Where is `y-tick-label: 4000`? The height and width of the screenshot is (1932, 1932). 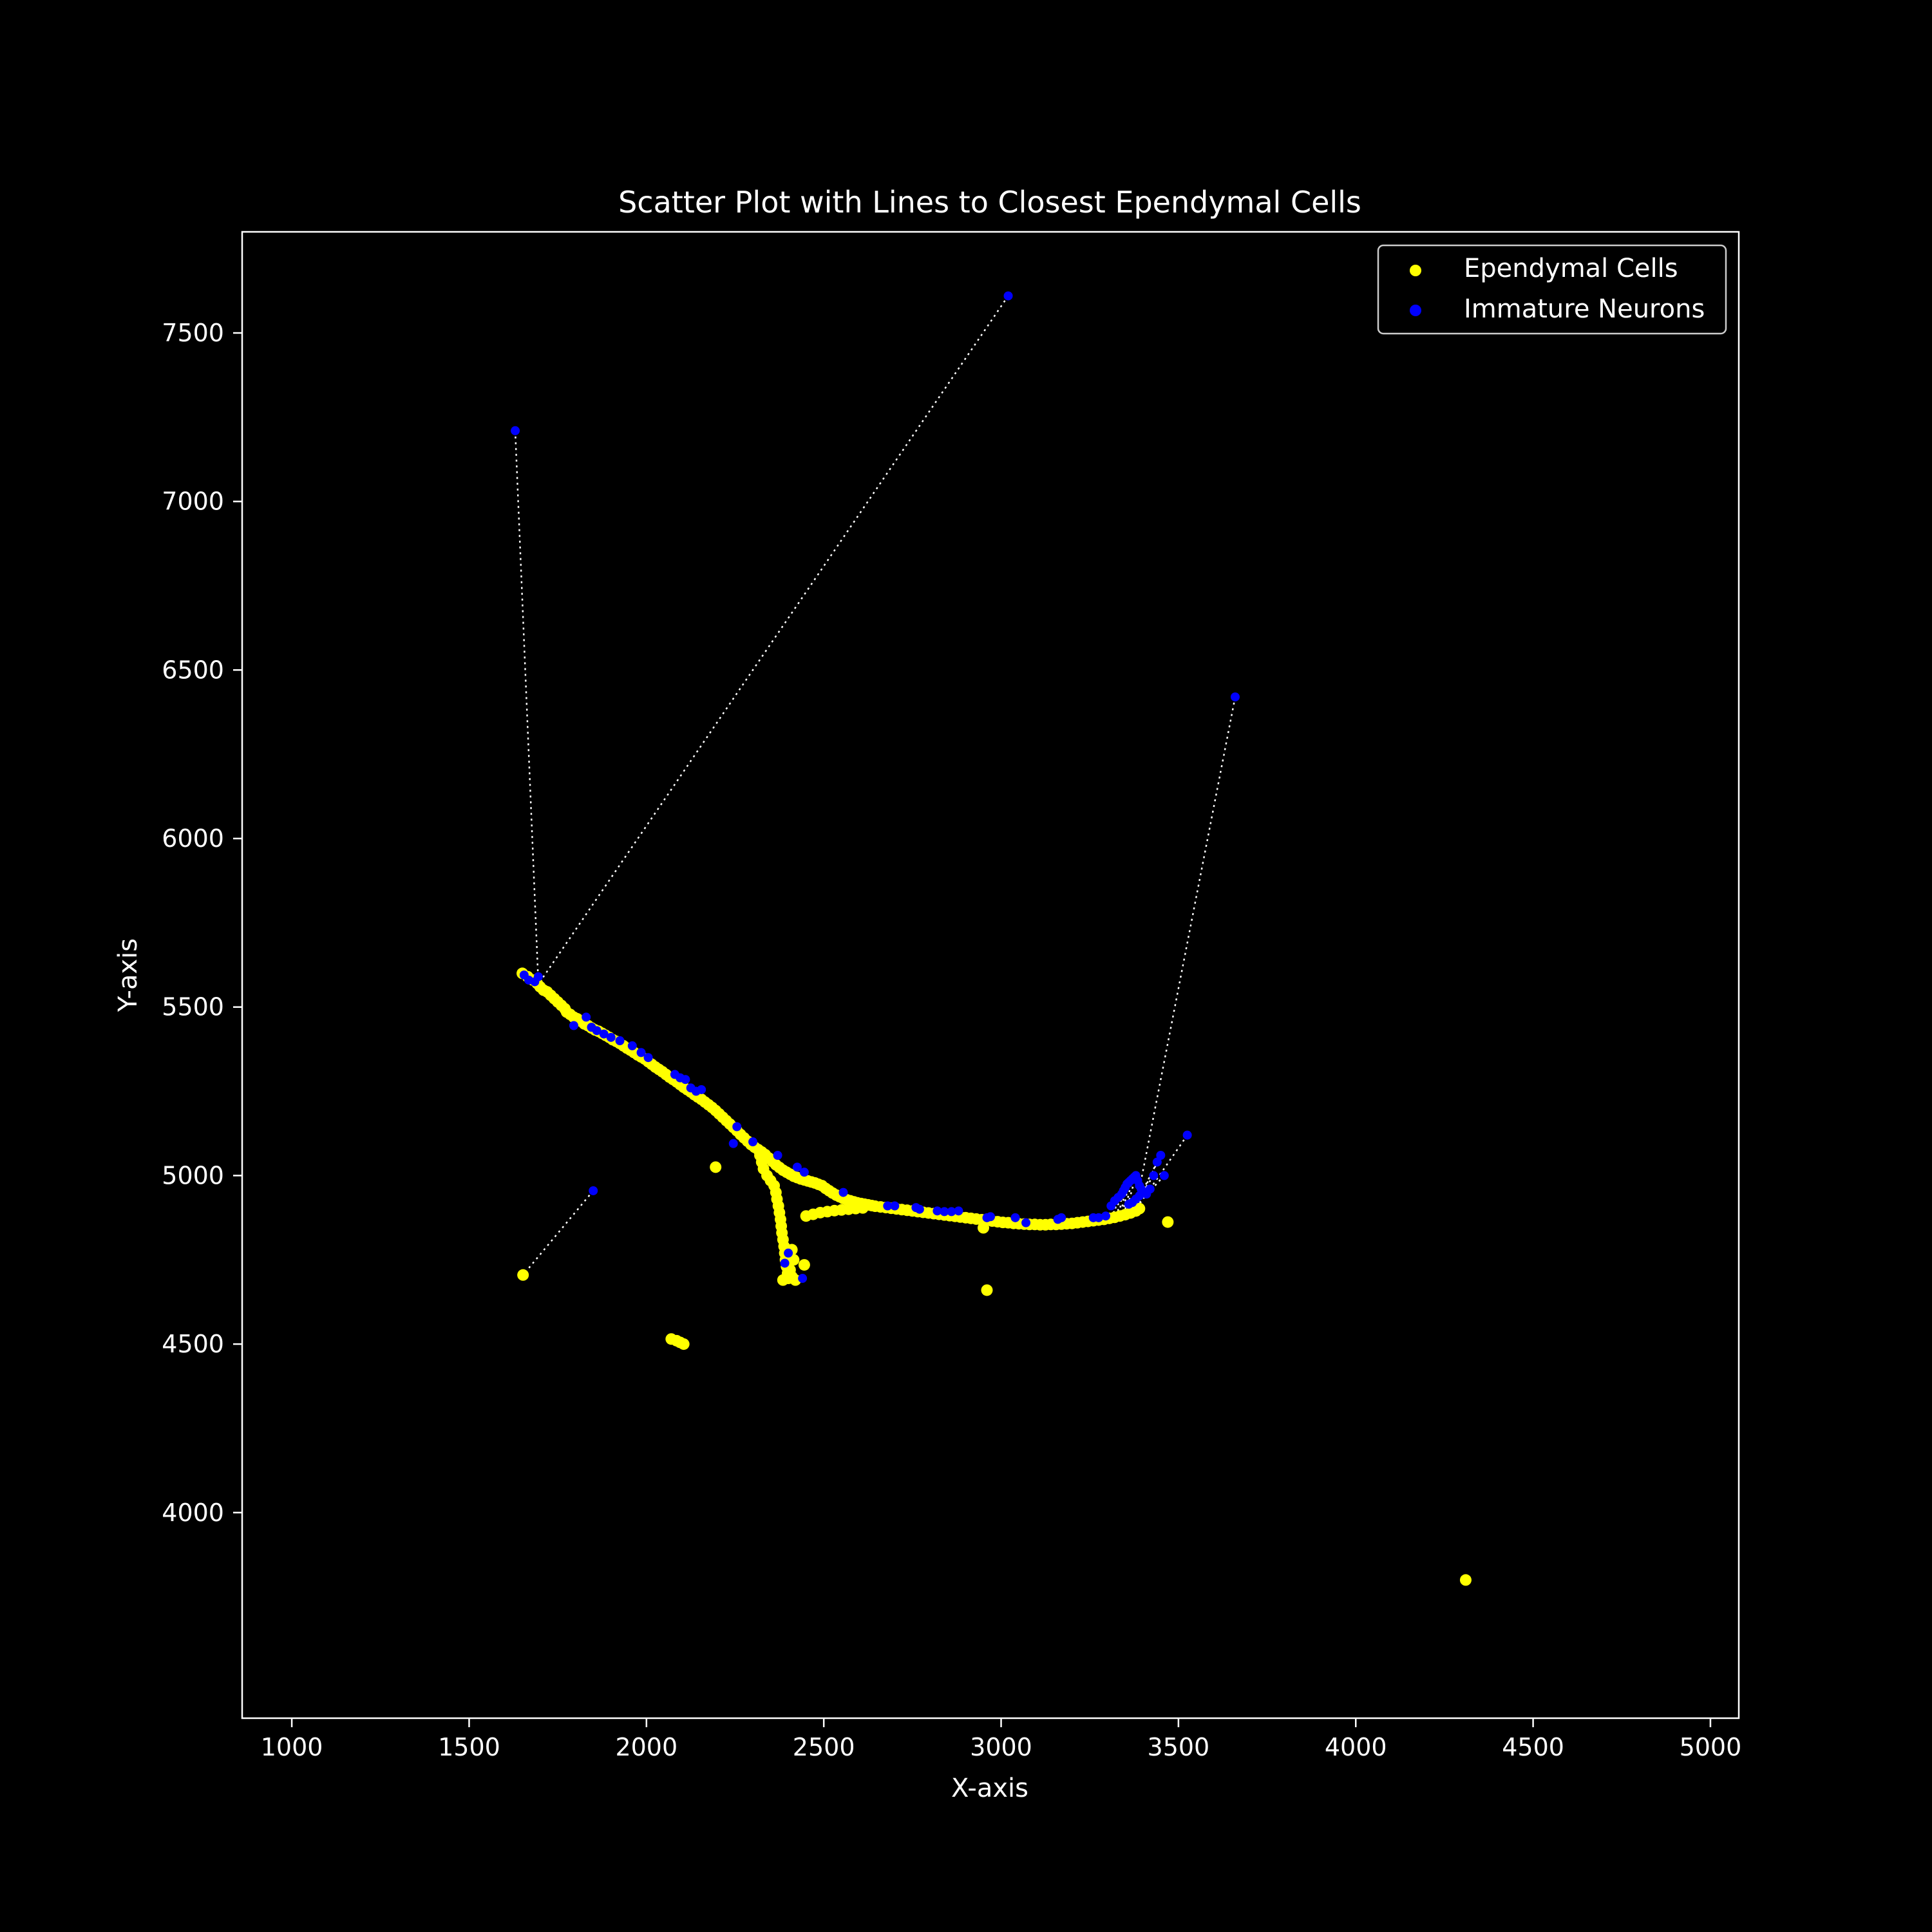 y-tick-label: 4000 is located at coordinates (193, 1513).